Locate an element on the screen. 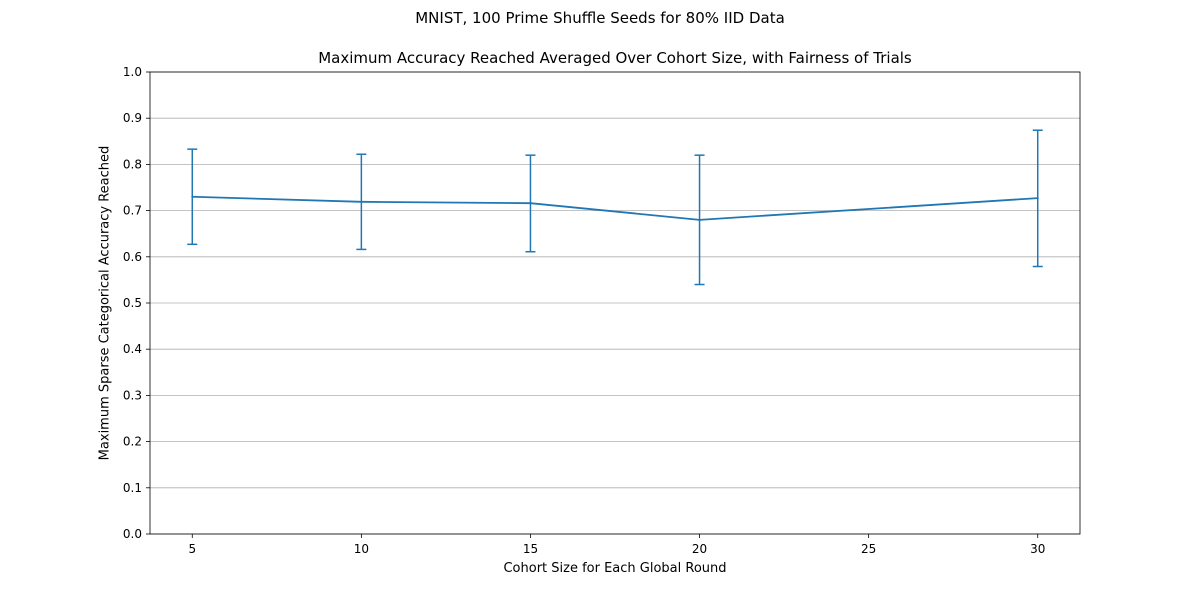 Image resolution: width=1200 pixels, height=600 pixels. y-tick-label: 0.0 is located at coordinates (132, 534).